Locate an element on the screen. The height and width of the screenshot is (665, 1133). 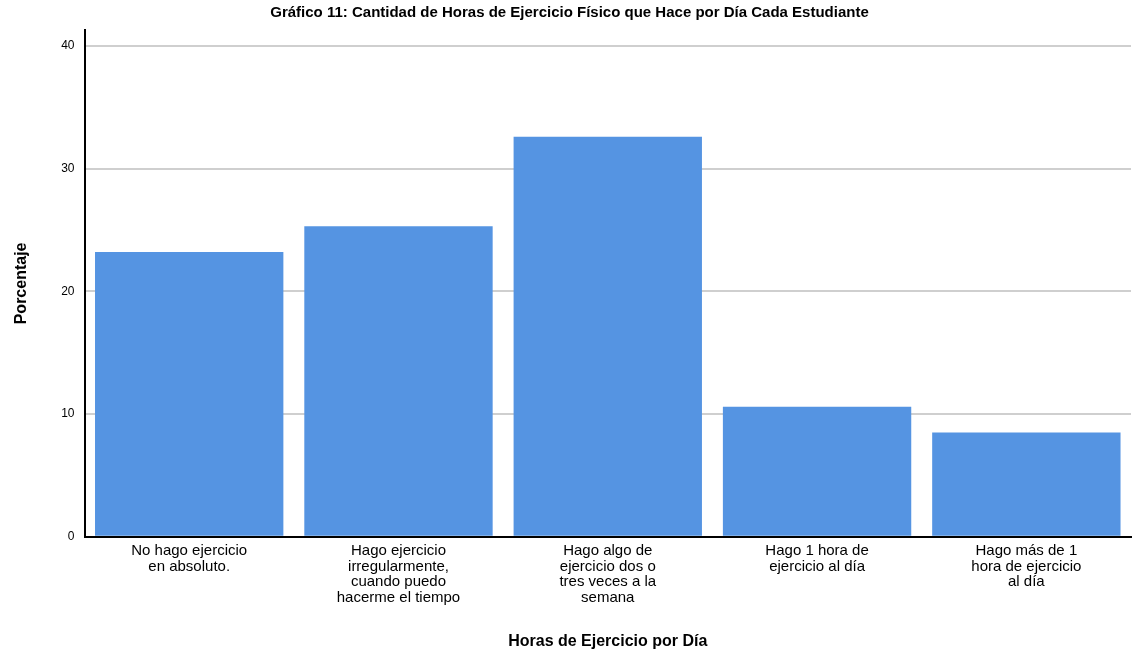
y-tick-label: 20 is located at coordinates (68, 290).